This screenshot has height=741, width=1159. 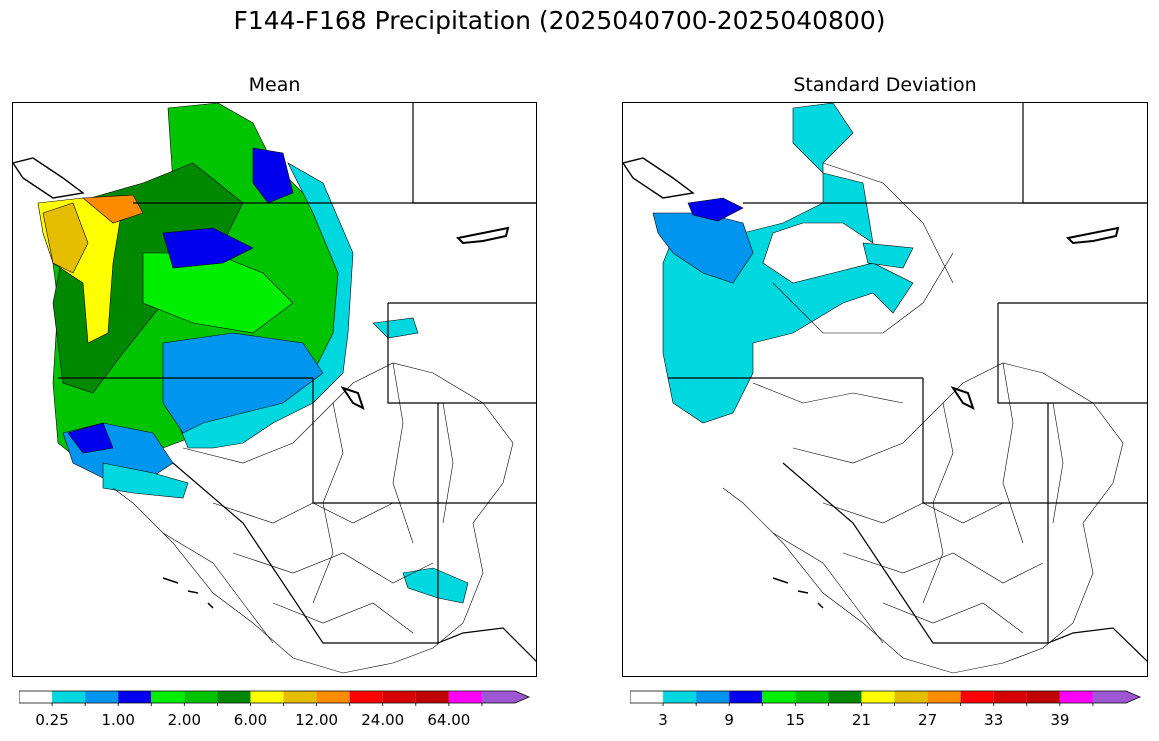 What do you see at coordinates (788, 263) in the screenshot?
I see `std-cyan-region` at bounding box center [788, 263].